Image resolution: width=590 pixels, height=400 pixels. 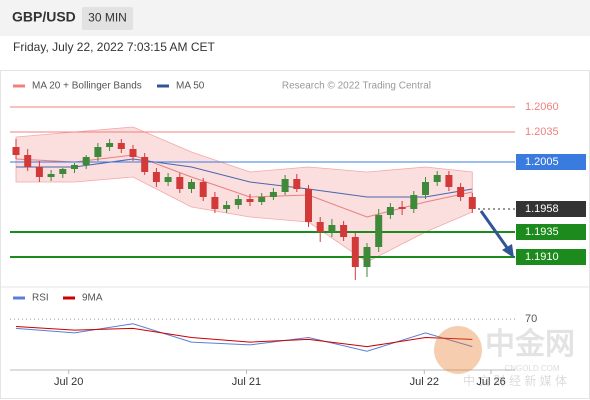 I want to click on level-label: 1.2005, so click(x=542, y=162).